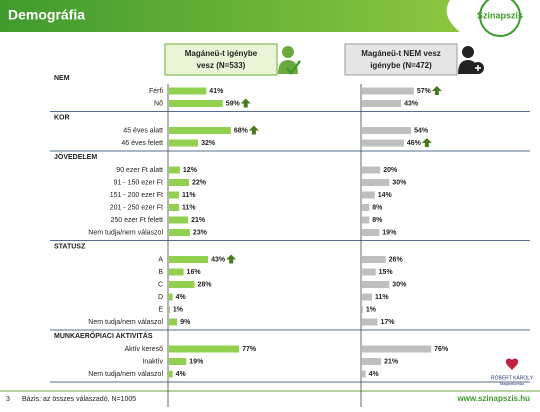 Image resolution: width=540 pixels, height=412 pixels. I want to click on value-label: 20%, so click(390, 170).